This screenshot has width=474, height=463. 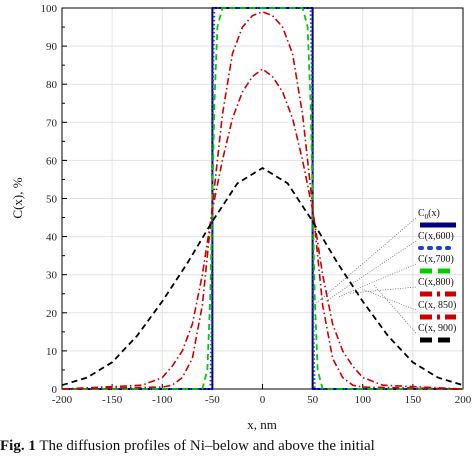 What do you see at coordinates (162, 400) in the screenshot?
I see `x-tick-label: -100` at bounding box center [162, 400].